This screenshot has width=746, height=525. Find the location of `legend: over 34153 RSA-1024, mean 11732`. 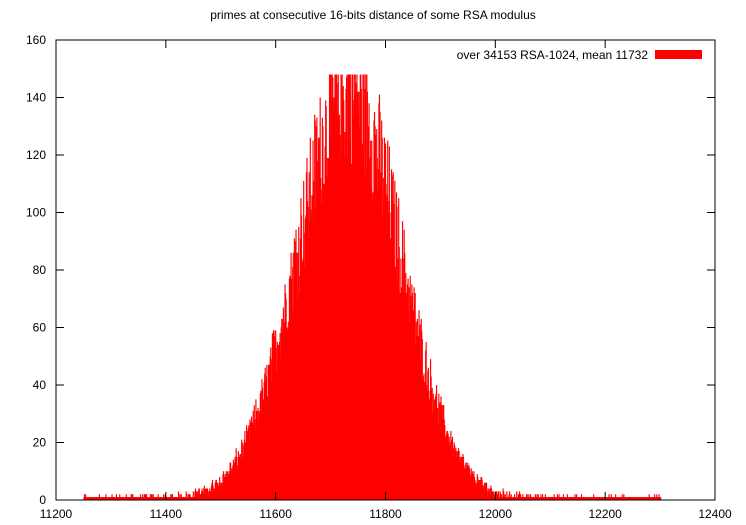

legend: over 34153 RSA-1024, mean 11732 is located at coordinates (579, 55).